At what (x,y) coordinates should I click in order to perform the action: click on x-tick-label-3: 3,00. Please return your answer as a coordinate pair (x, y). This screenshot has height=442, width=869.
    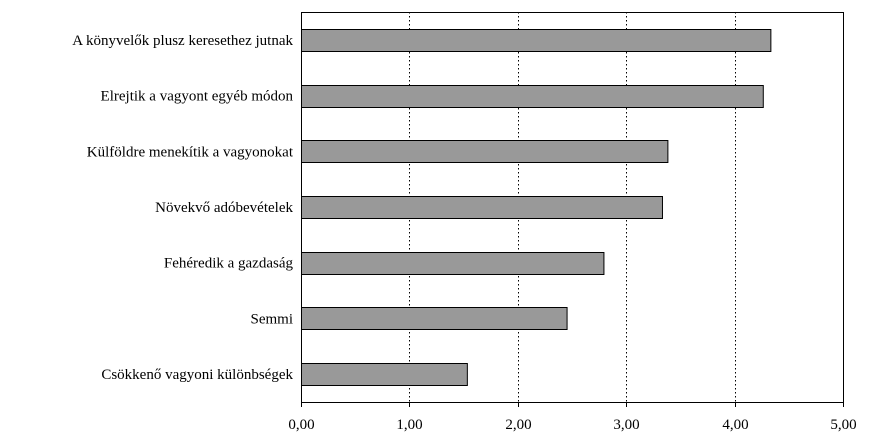
    Looking at the image, I should click on (626, 425).